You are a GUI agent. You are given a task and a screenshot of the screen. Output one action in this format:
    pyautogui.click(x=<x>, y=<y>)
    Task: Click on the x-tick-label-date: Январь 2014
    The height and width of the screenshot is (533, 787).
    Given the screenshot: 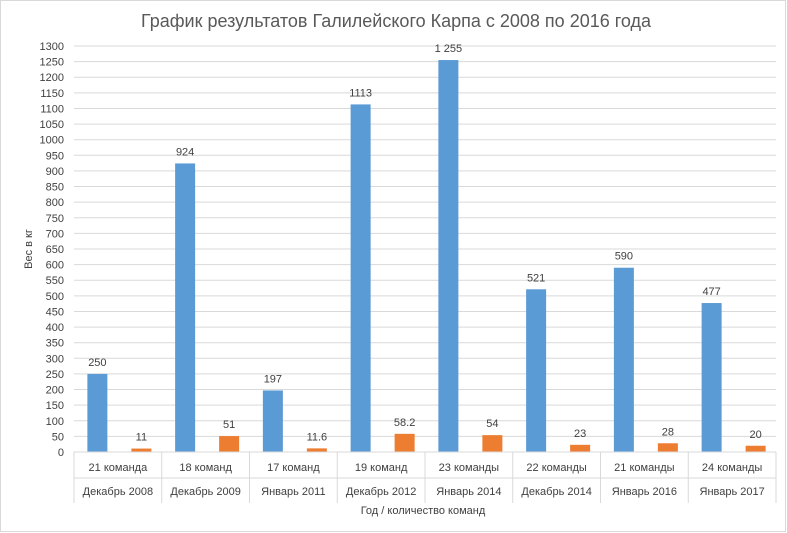 What is the action you would take?
    pyautogui.click(x=468, y=492)
    